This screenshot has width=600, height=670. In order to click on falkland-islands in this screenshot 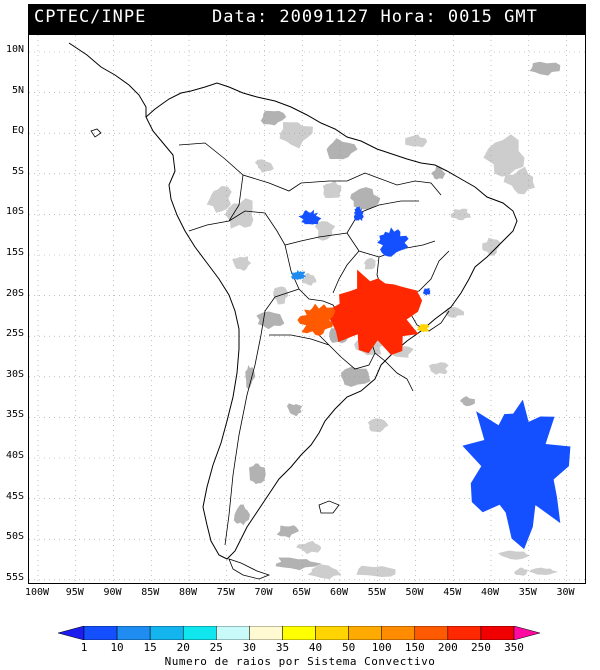, I will do `click(329, 507)`.